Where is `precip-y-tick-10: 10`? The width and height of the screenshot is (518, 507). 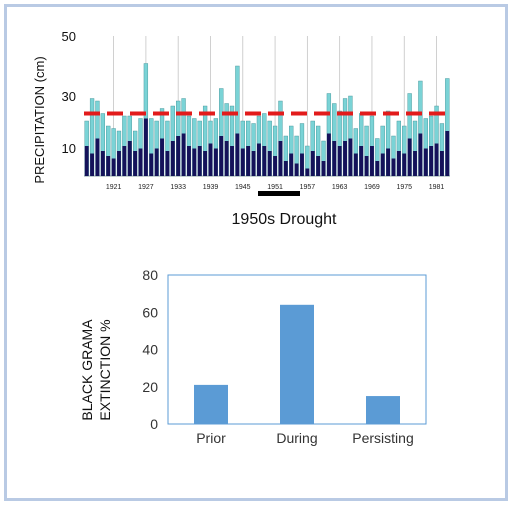 precip-y-tick-10: 10 is located at coordinates (69, 148).